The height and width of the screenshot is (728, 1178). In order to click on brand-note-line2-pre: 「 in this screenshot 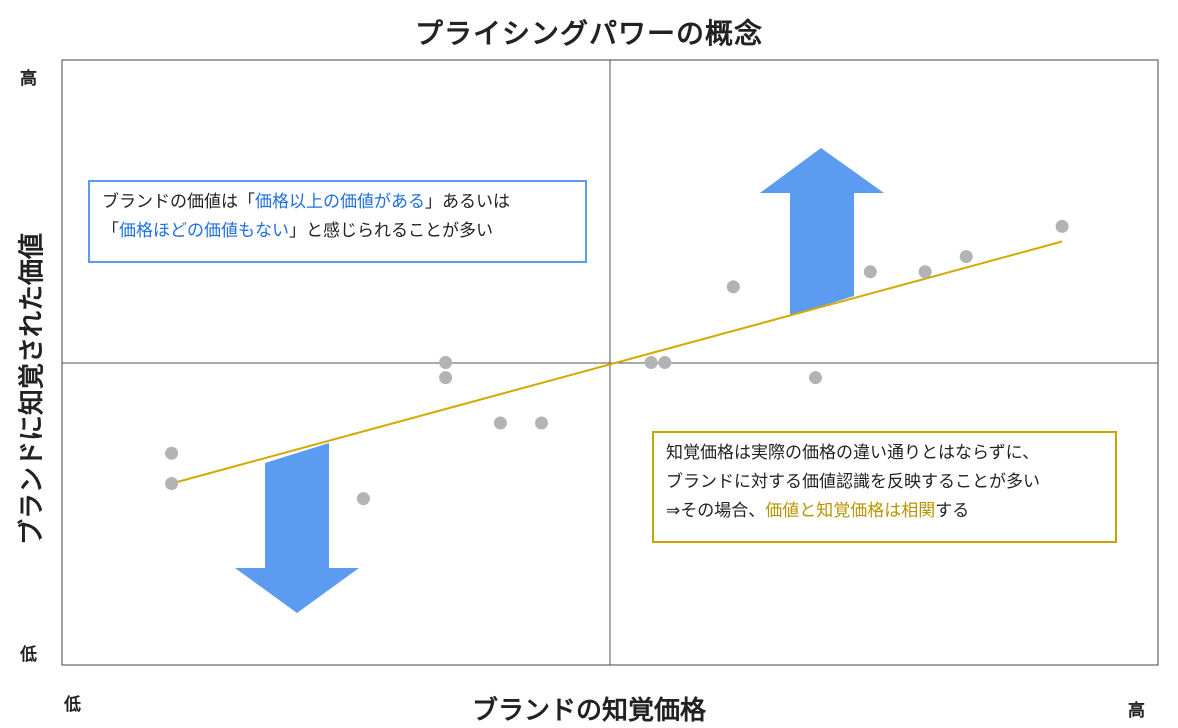, I will do `click(110, 231)`.